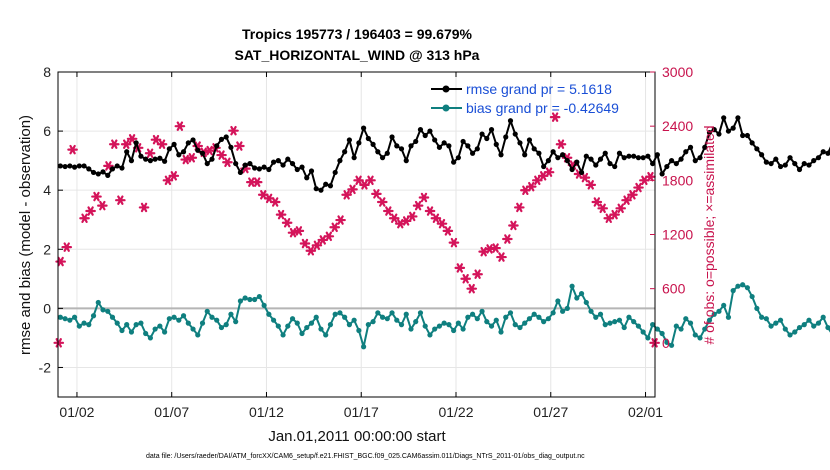 This screenshot has width=830, height=470. Describe the element at coordinates (455, 412) in the screenshot. I see `x-tick-label: 01/22` at that location.